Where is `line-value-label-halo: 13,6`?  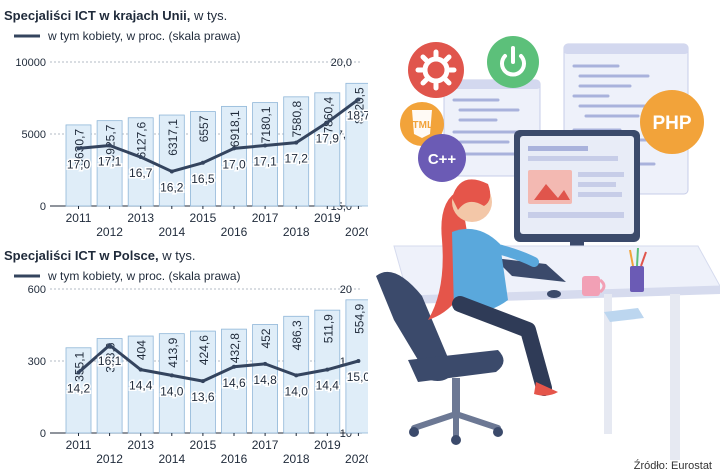 line-value-label-halo: 13,6 is located at coordinates (203, 397).